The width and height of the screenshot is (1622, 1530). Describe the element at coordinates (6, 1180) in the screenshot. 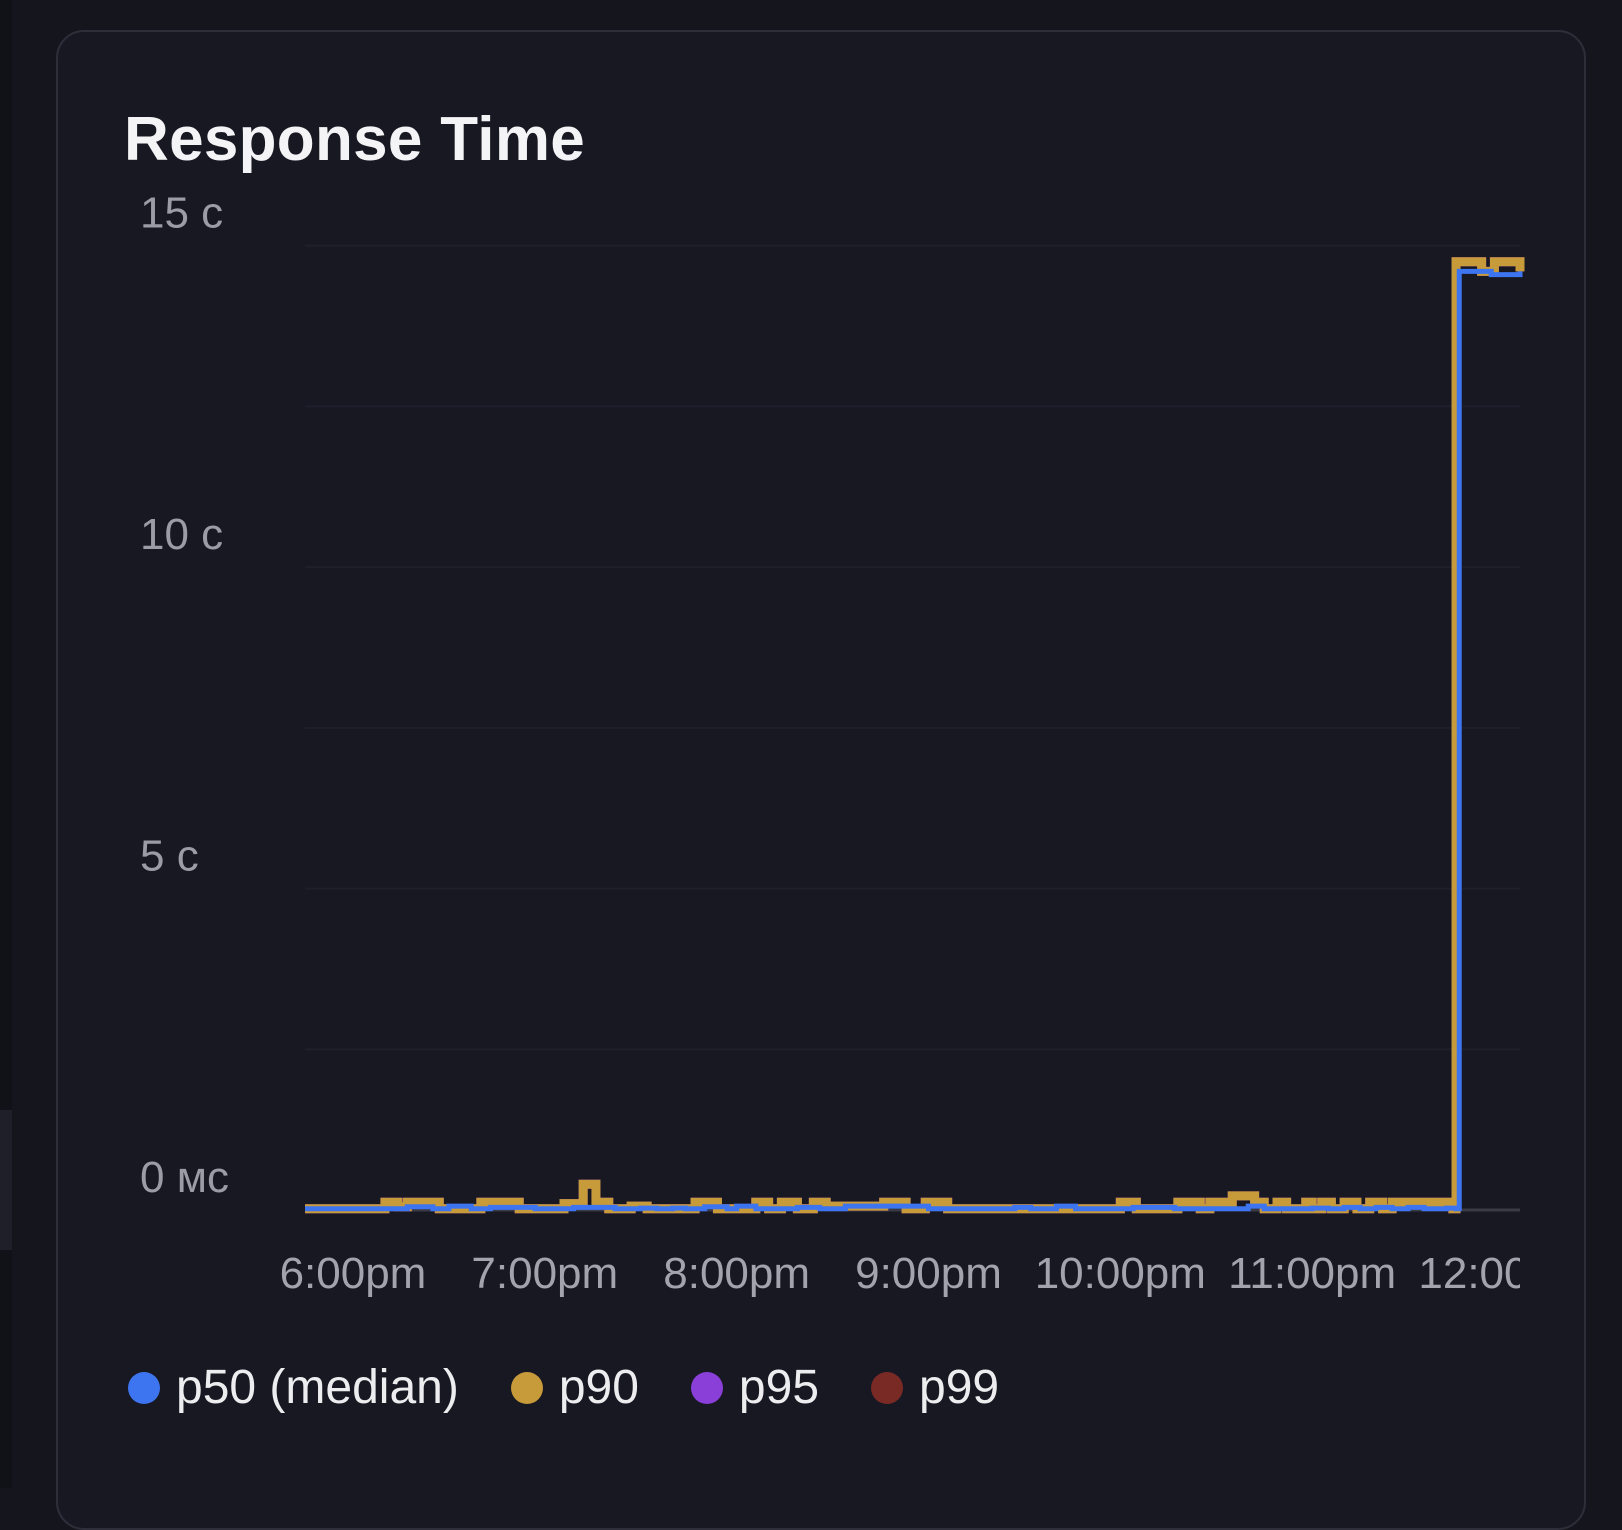

I see `sidebar-edge-tab` at that location.